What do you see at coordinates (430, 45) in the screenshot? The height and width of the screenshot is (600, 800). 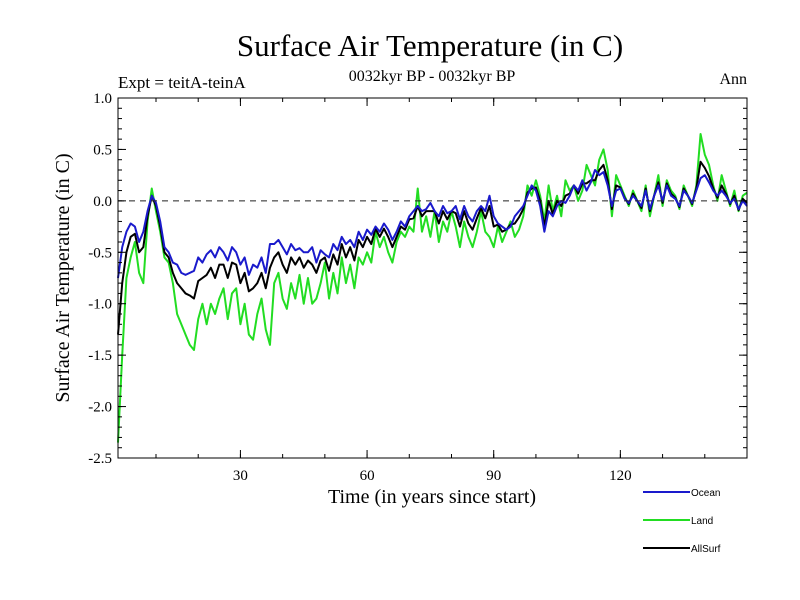 I see `chart-title: Surface Air Temperature (in C)` at bounding box center [430, 45].